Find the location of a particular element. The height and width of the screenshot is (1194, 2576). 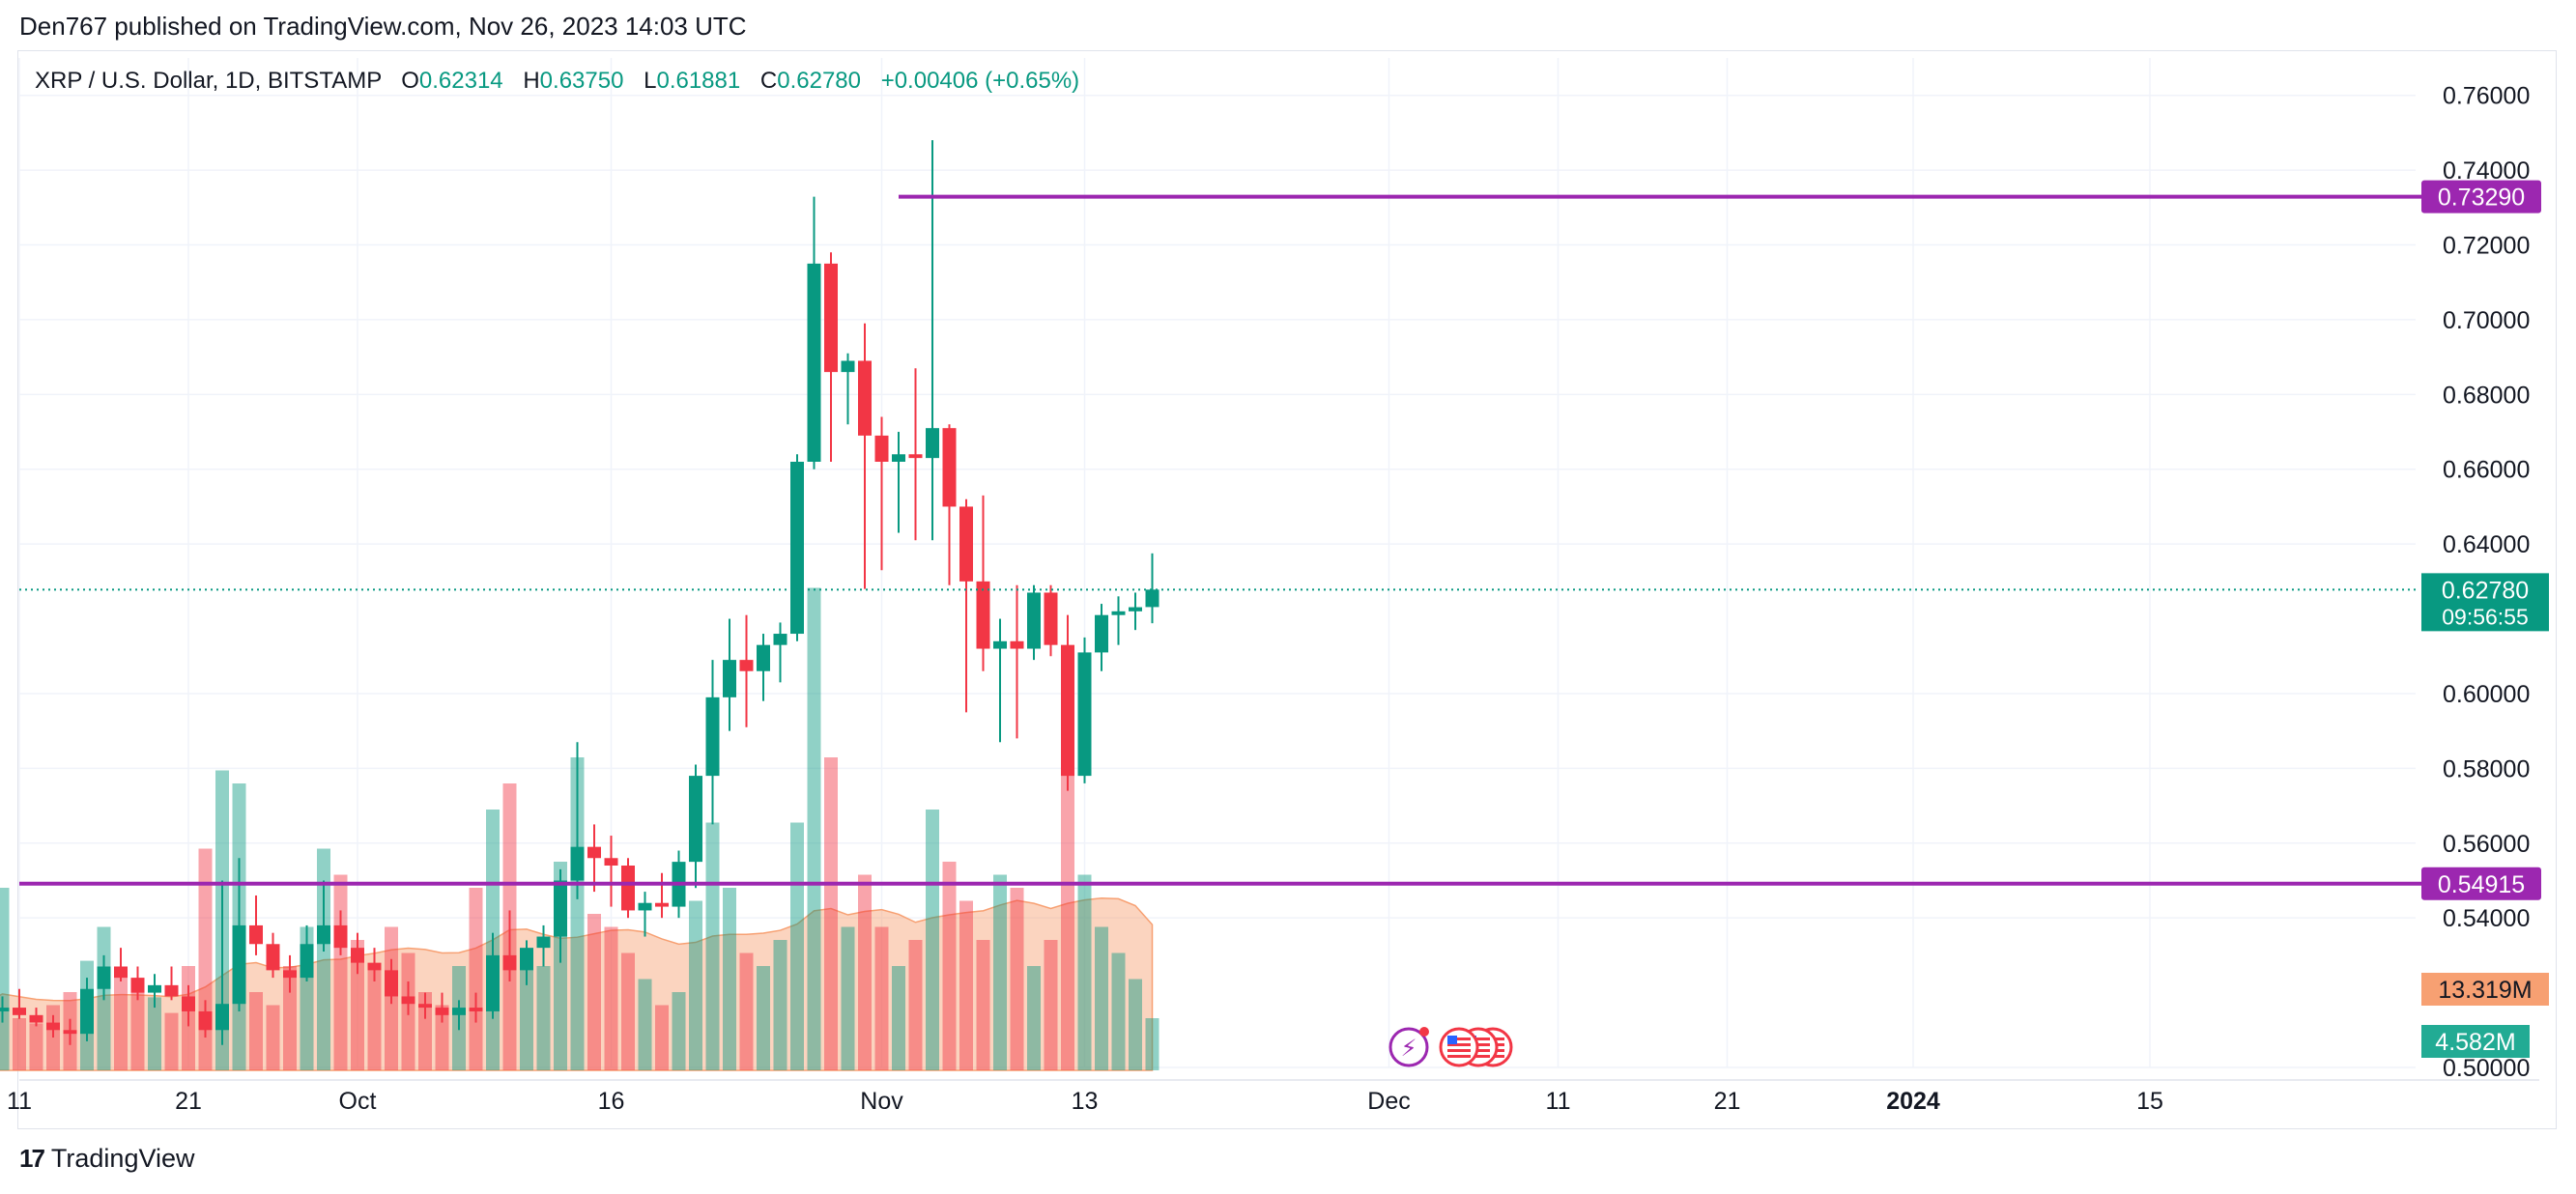

open-value: 0.62314 is located at coordinates (461, 81).